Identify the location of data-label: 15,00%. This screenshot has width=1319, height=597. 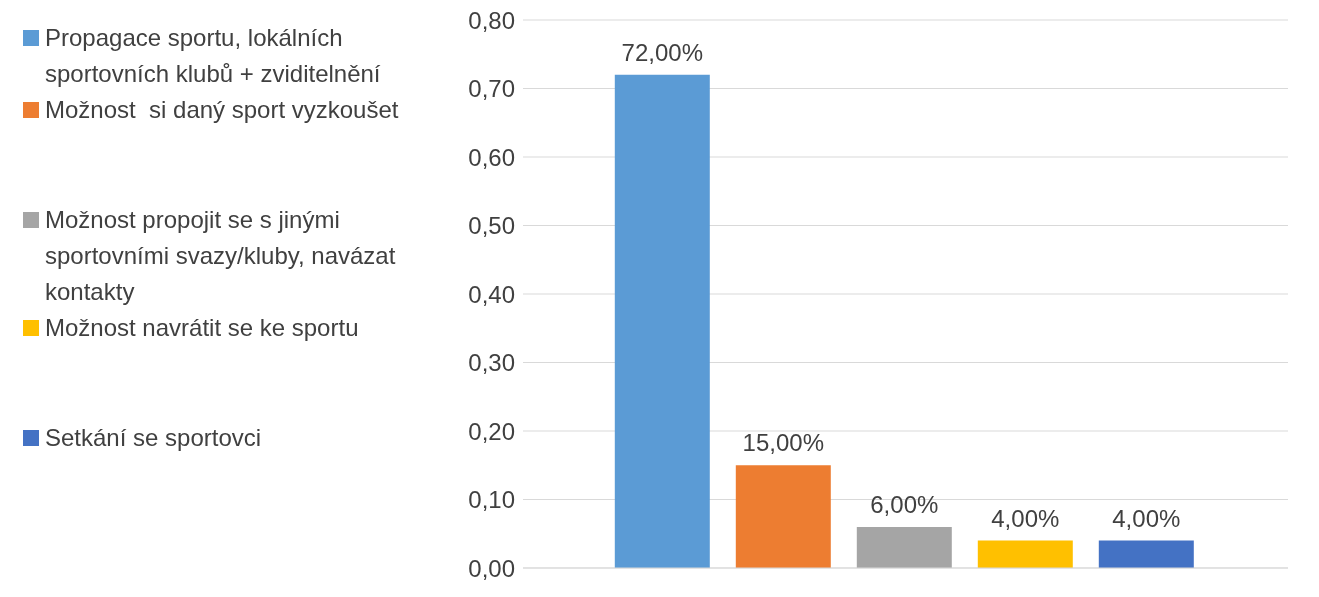
(783, 443).